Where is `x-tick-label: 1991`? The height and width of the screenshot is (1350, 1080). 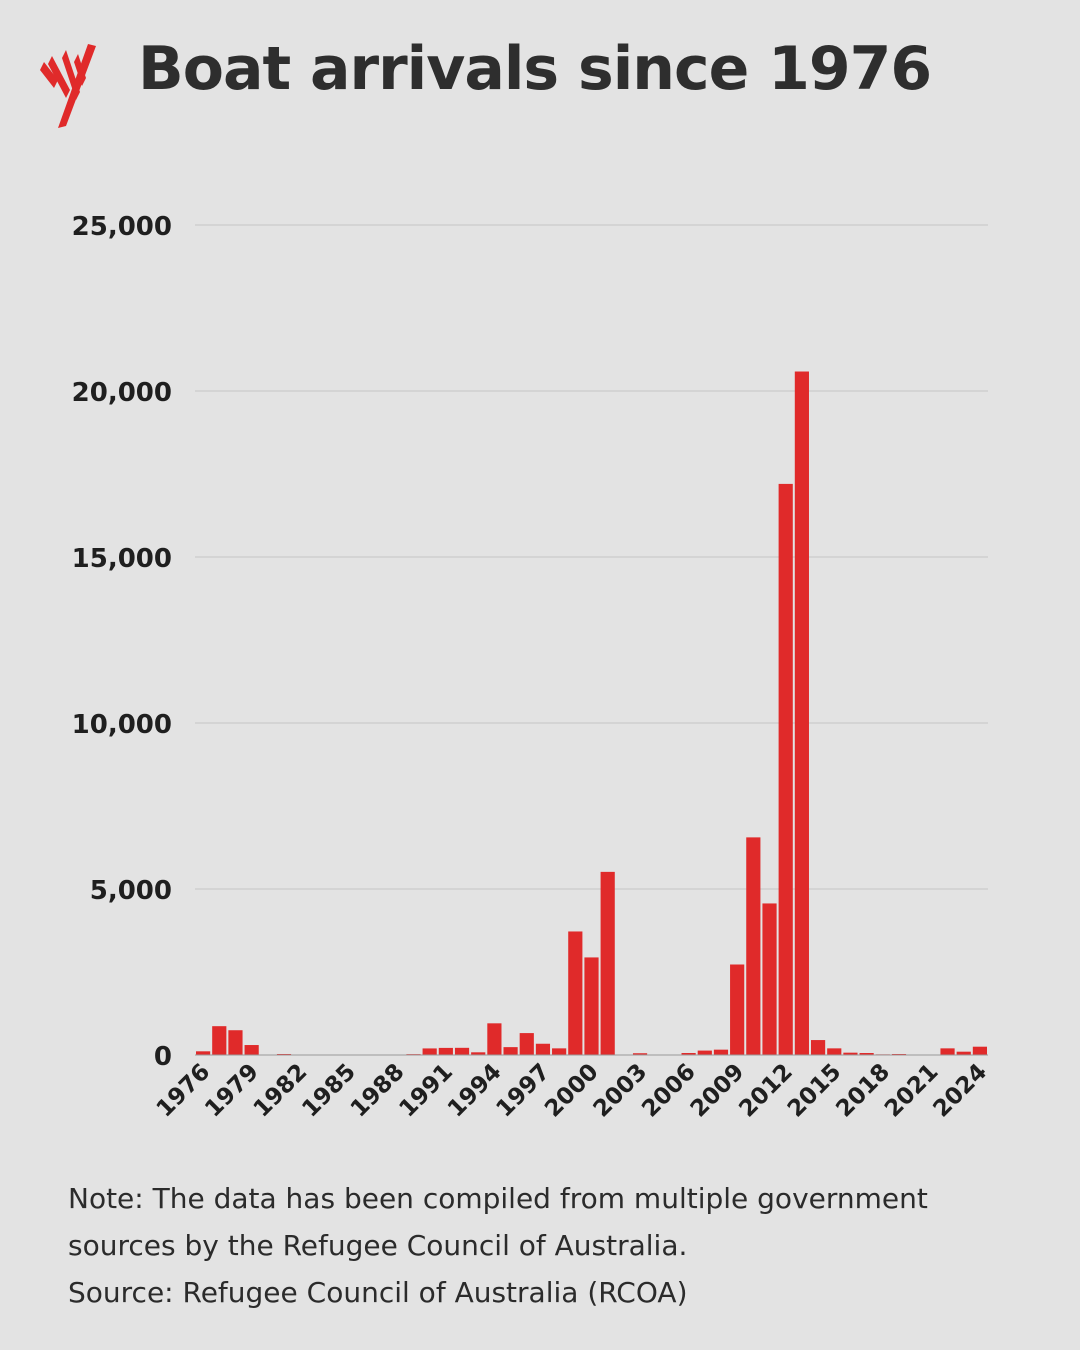
x-tick-label: 1991 is located at coordinates (426, 1091).